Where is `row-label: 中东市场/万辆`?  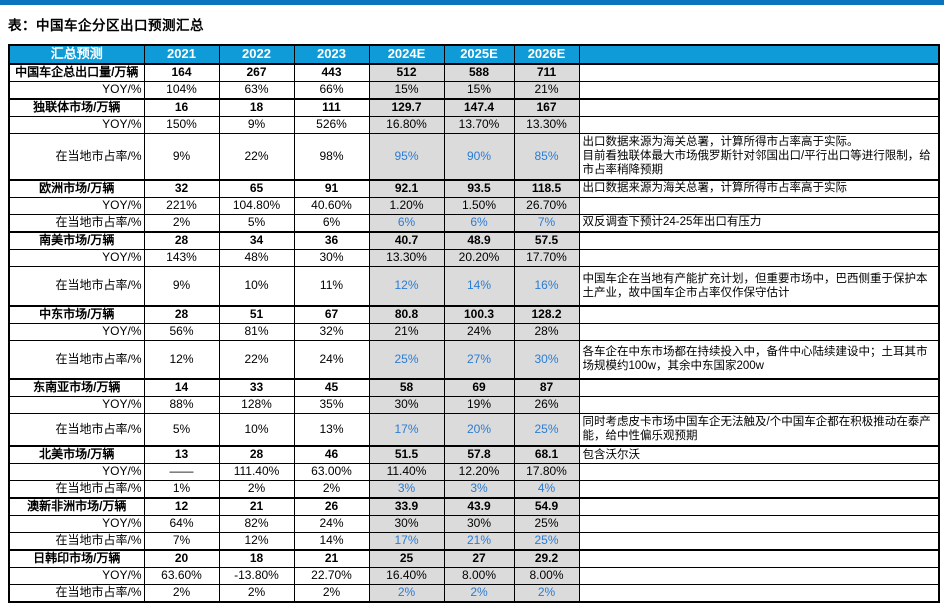
row-label: 中东市场/万辆 is located at coordinates (76, 314).